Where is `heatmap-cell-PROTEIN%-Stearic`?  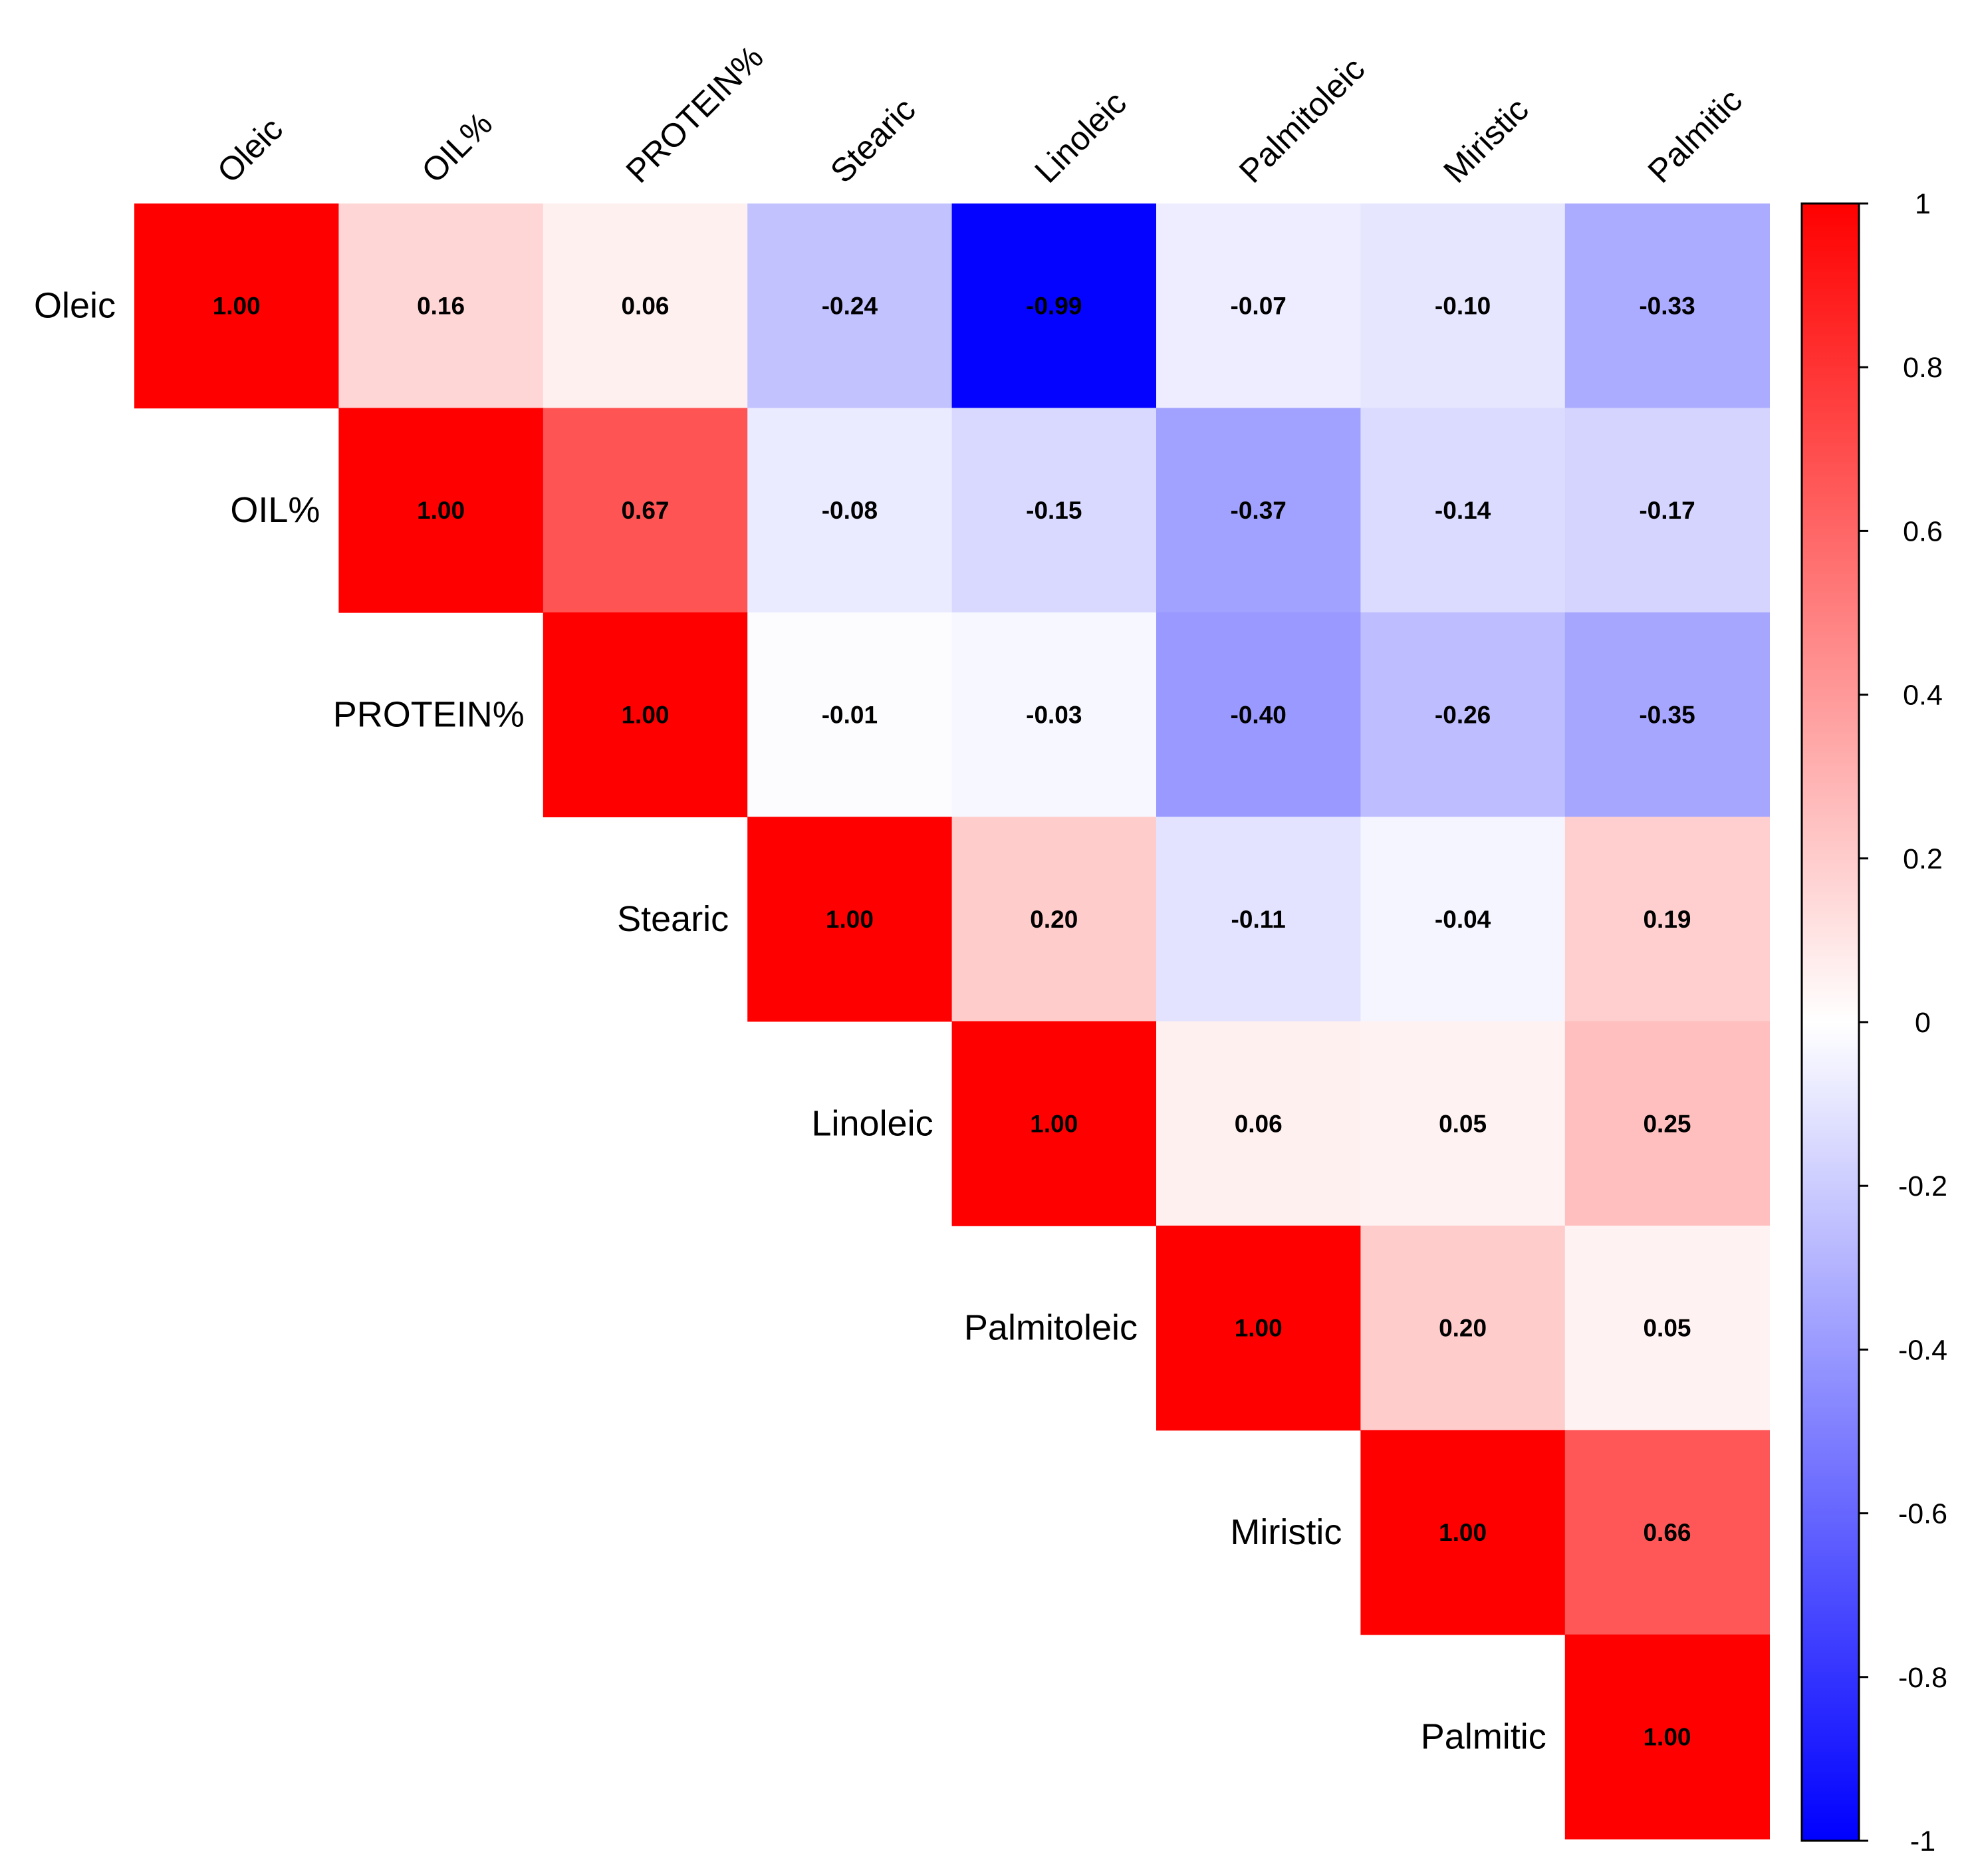 heatmap-cell-PROTEIN%-Stearic is located at coordinates (850, 714).